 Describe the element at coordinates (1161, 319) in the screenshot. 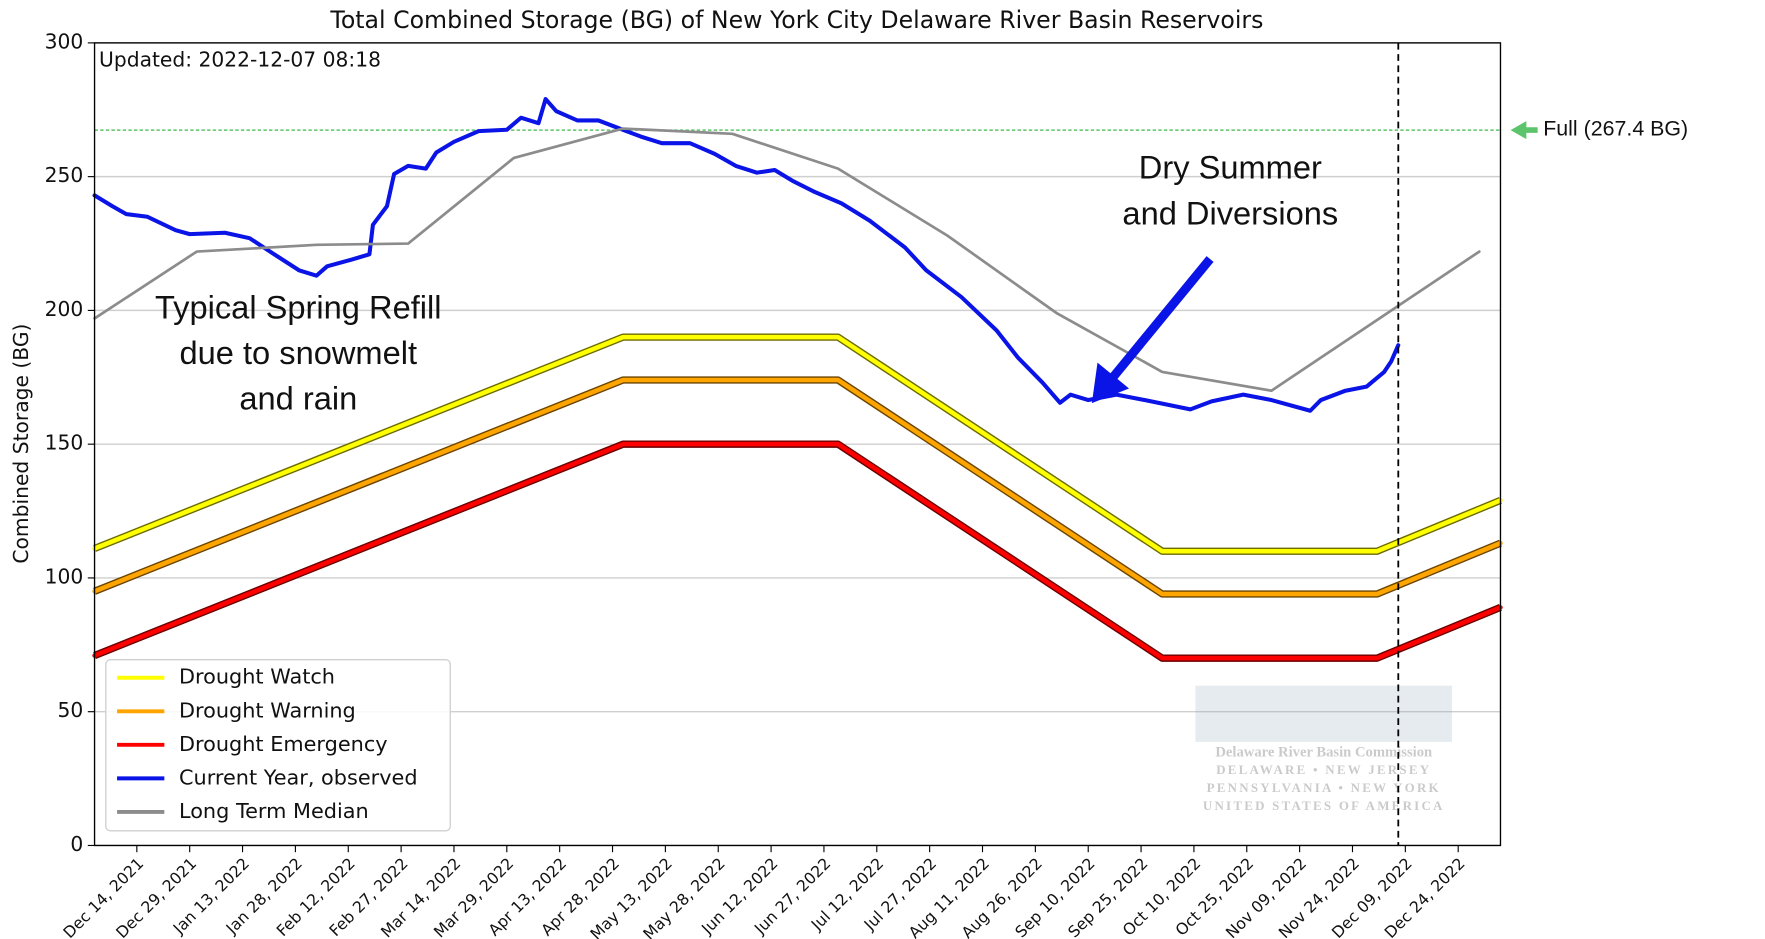

I see `annotation-arrow-shaft` at that location.